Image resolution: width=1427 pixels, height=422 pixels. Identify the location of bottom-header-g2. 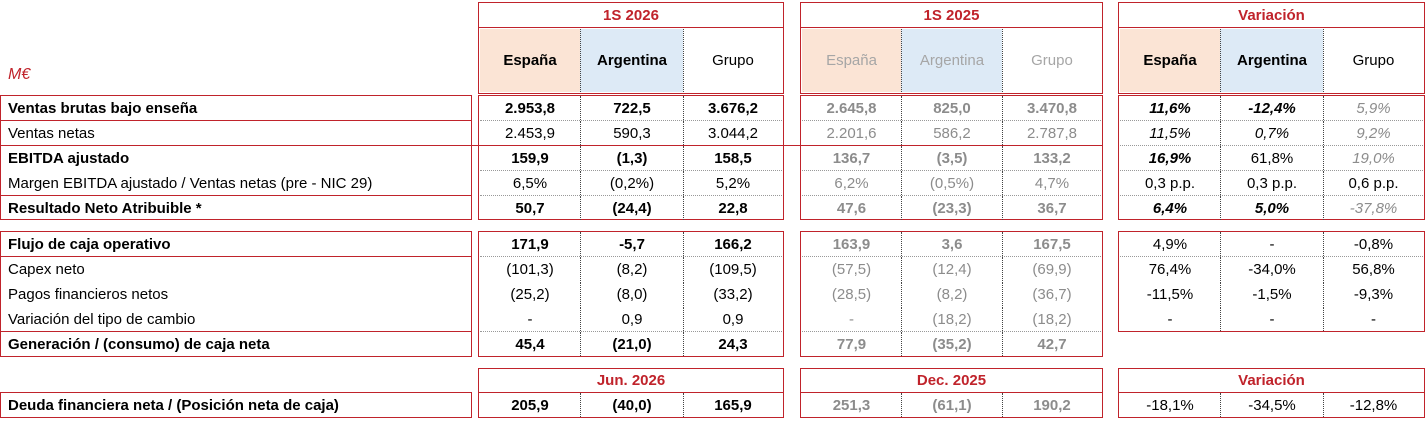
(951, 393).